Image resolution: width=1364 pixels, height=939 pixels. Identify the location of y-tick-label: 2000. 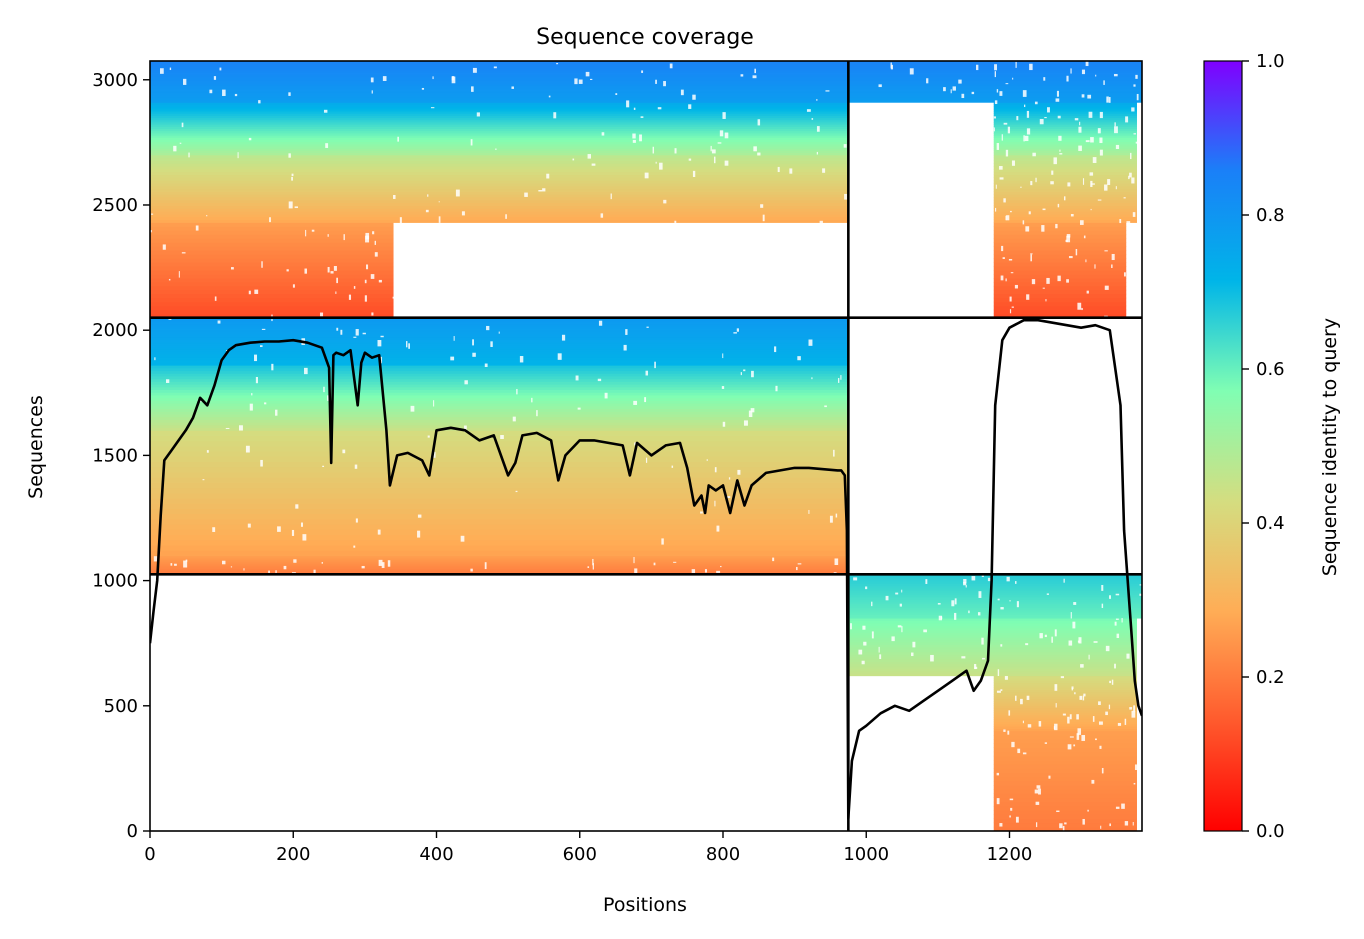
(115, 330).